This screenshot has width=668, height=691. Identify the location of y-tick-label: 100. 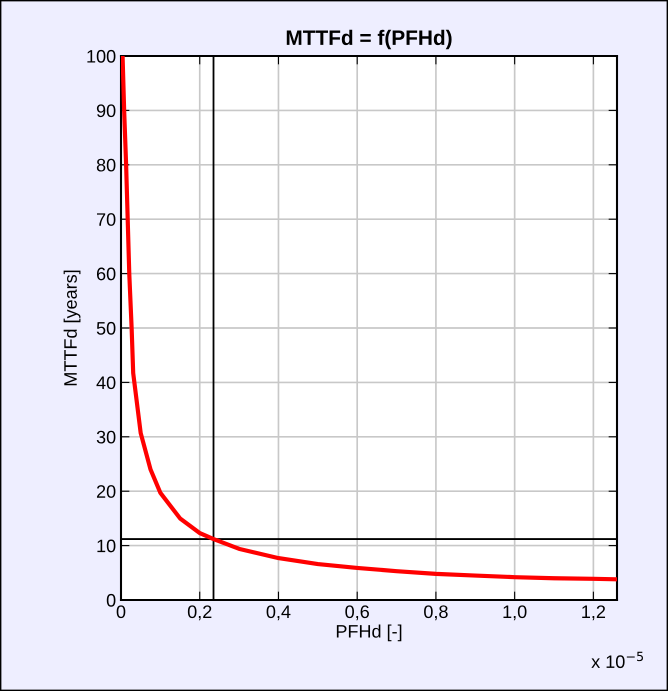
(101, 56).